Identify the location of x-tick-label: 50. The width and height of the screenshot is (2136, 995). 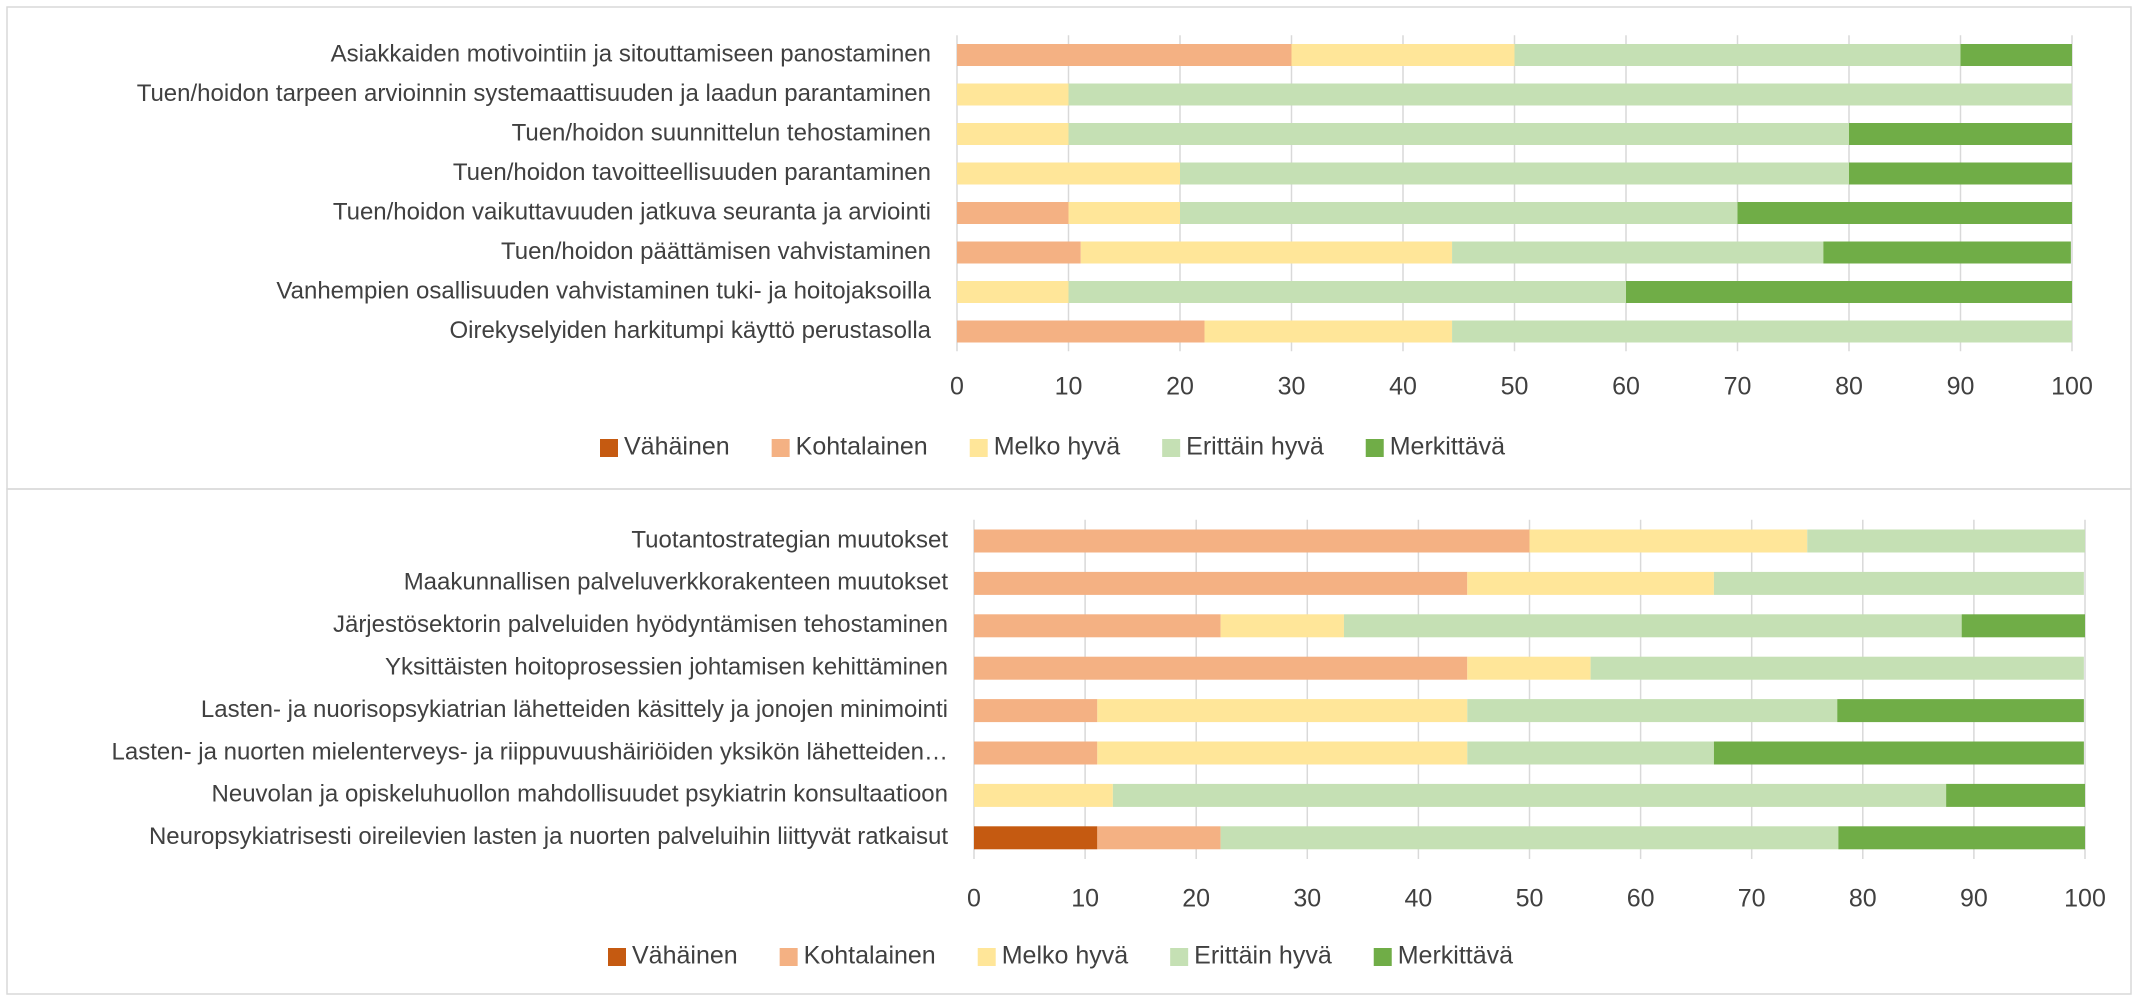
(1515, 387).